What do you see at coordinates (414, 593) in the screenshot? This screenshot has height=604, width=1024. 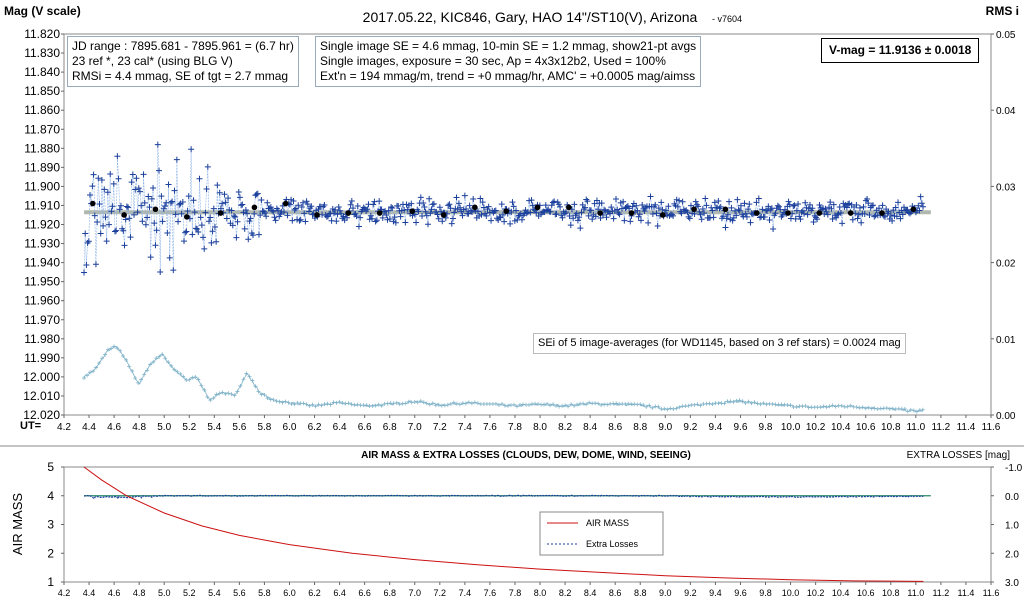 I see `airmass-x-tick-label: 7.0` at bounding box center [414, 593].